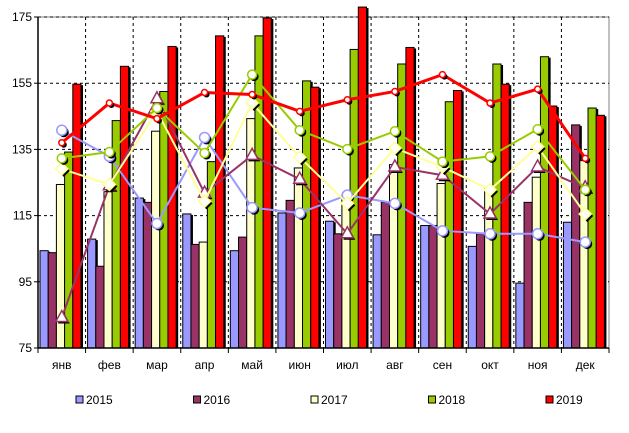 Image resolution: width=629 pixels, height=433 pixels. I want to click on bar-2017-ноя, so click(536, 262).